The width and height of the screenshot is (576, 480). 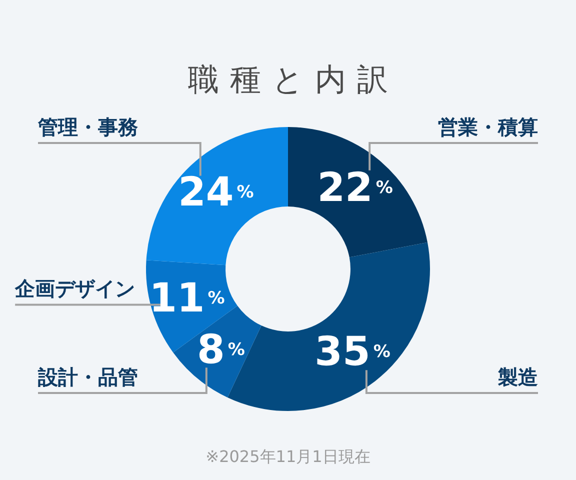 What do you see at coordinates (187, 298) in the screenshot?
I see `data-label: 11%` at bounding box center [187, 298].